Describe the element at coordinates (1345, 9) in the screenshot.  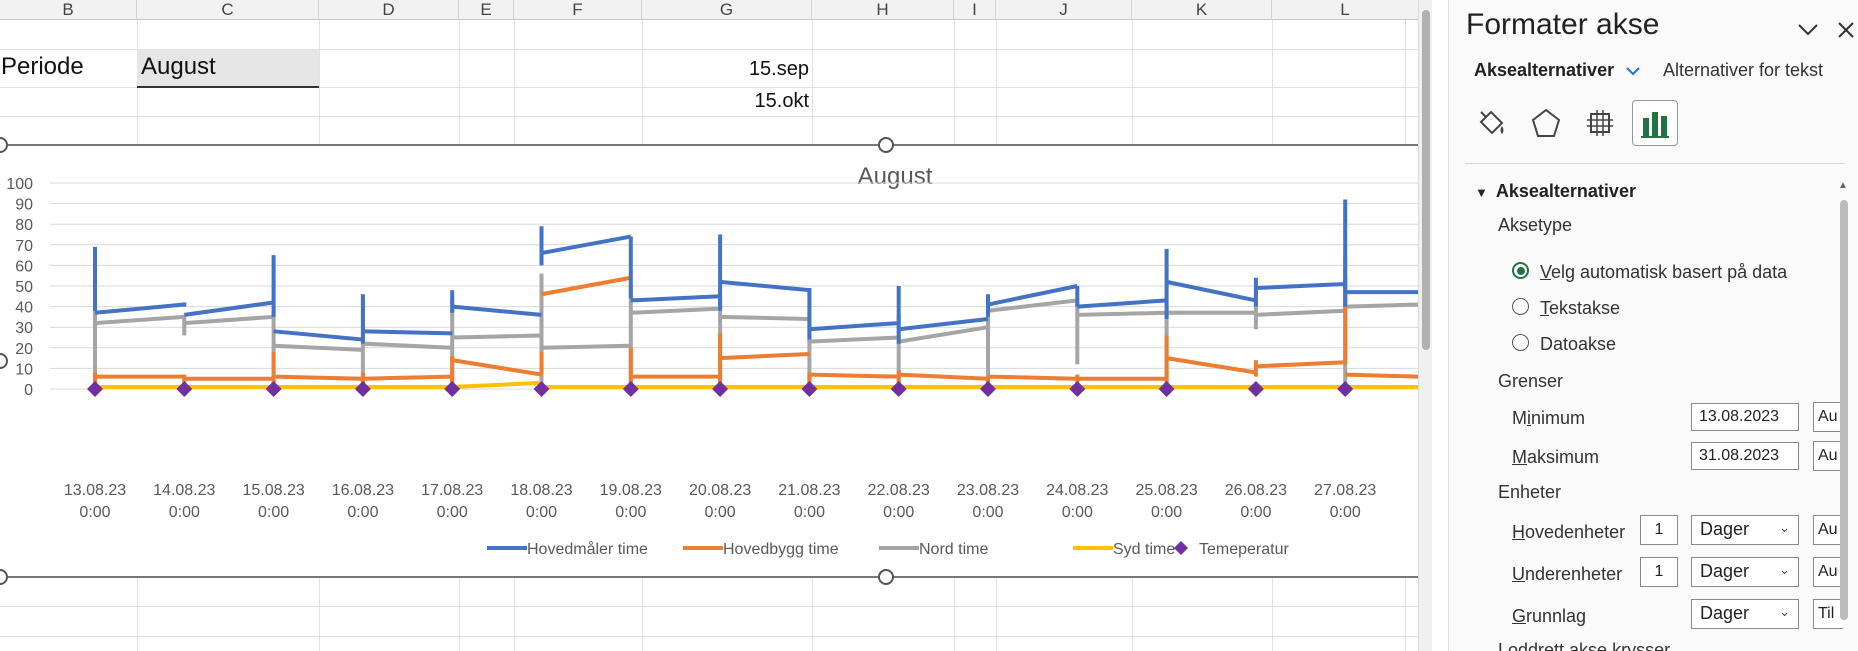
I see `column-header-l: L` at that location.